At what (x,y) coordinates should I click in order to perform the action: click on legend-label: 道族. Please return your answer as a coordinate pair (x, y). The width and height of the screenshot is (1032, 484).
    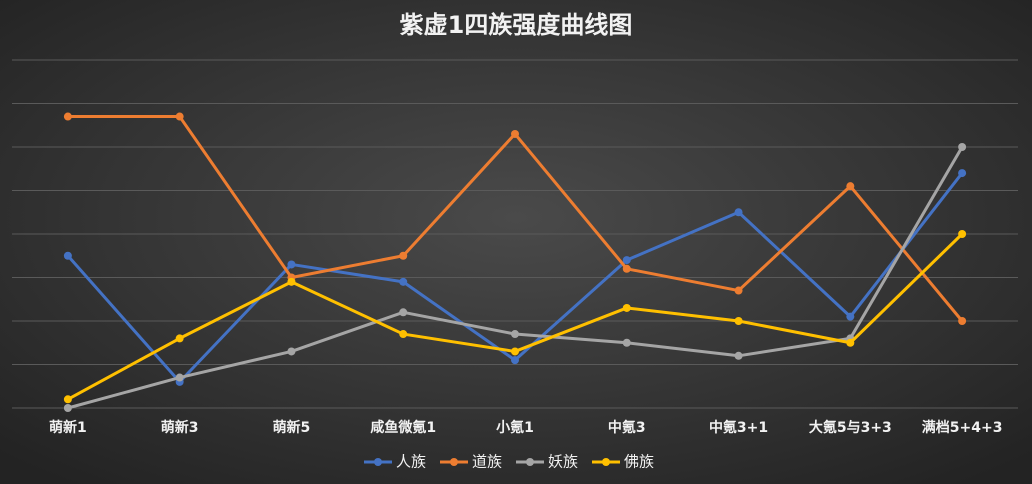
    Looking at the image, I should click on (487, 462).